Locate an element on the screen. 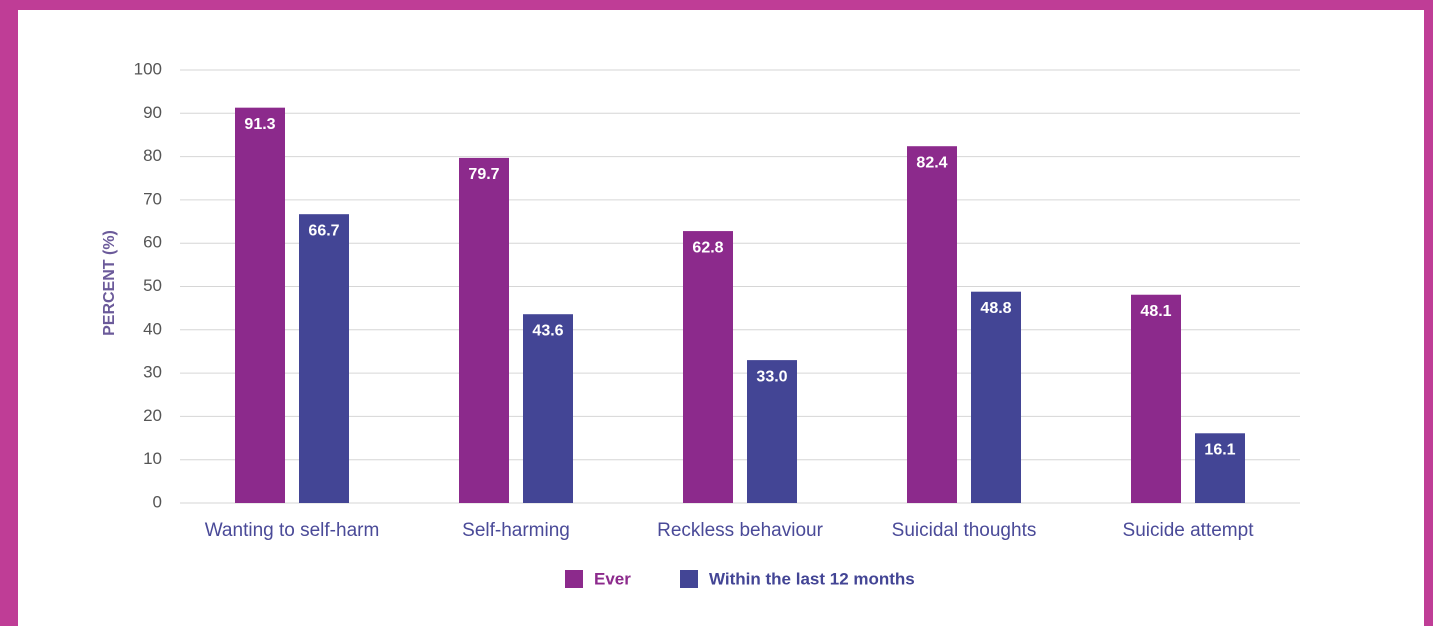 The height and width of the screenshot is (626, 1433). y-tick-label: 60 is located at coordinates (152, 242).